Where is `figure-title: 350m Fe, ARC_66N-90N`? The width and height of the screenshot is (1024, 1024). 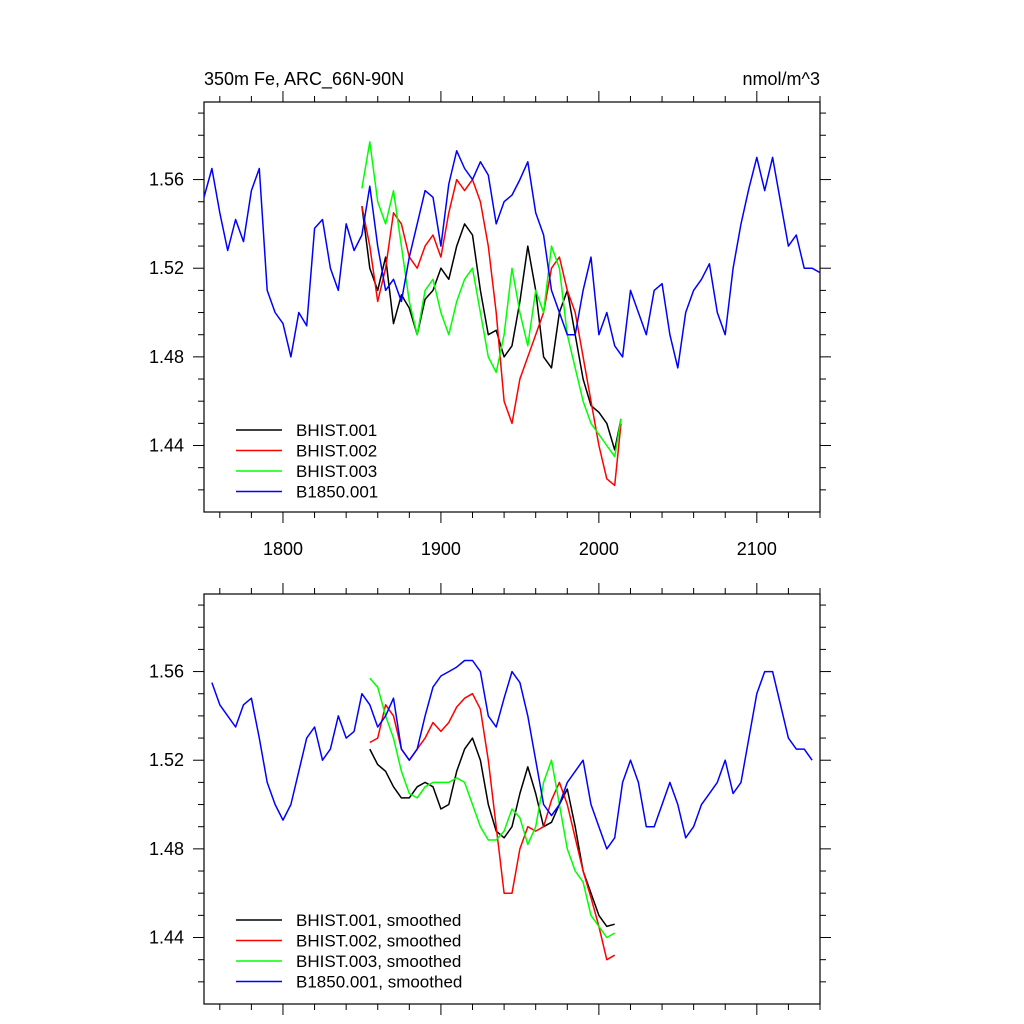 figure-title: 350m Fe, ARC_66N-90N is located at coordinates (304, 79).